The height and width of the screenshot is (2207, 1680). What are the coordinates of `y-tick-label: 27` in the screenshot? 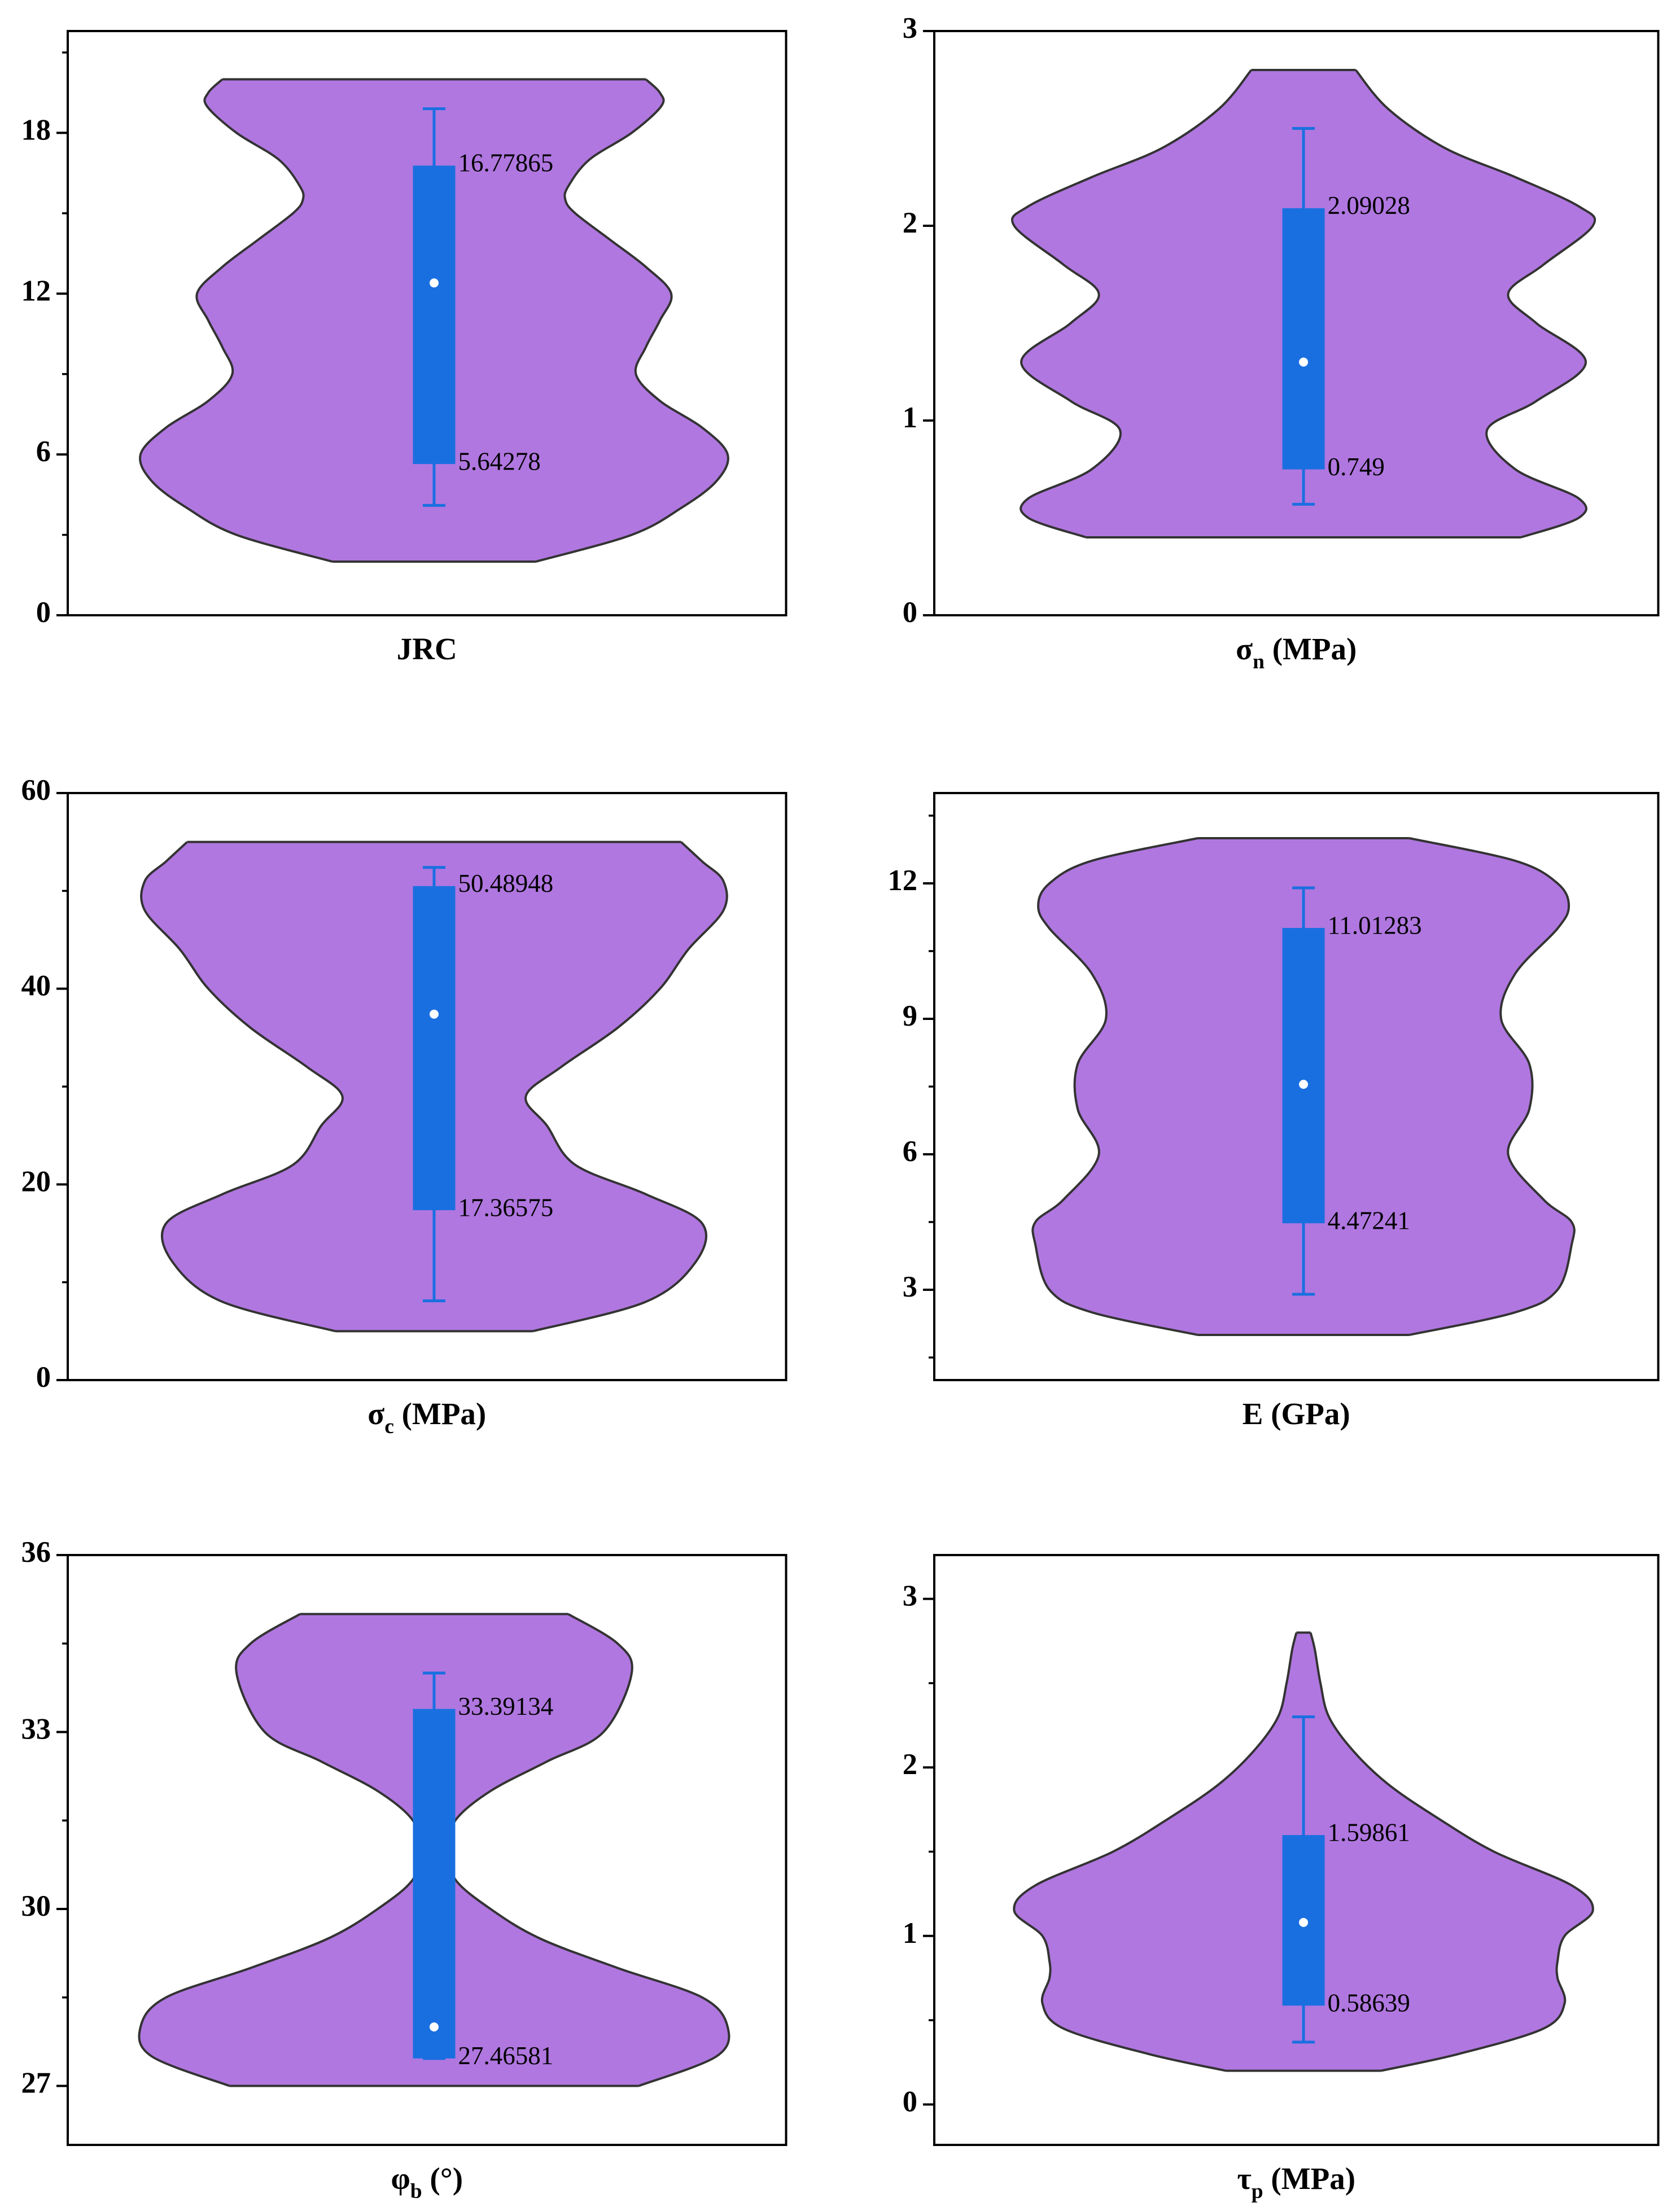 It's located at (36, 2083).